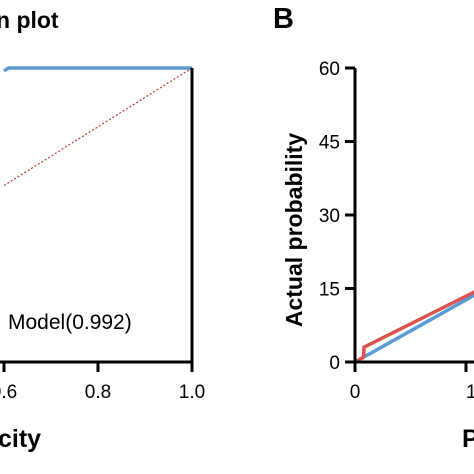 The width and height of the screenshot is (474, 474). Describe the element at coordinates (98, 392) in the screenshot. I see `left-x-tick-label: 0.8` at that location.